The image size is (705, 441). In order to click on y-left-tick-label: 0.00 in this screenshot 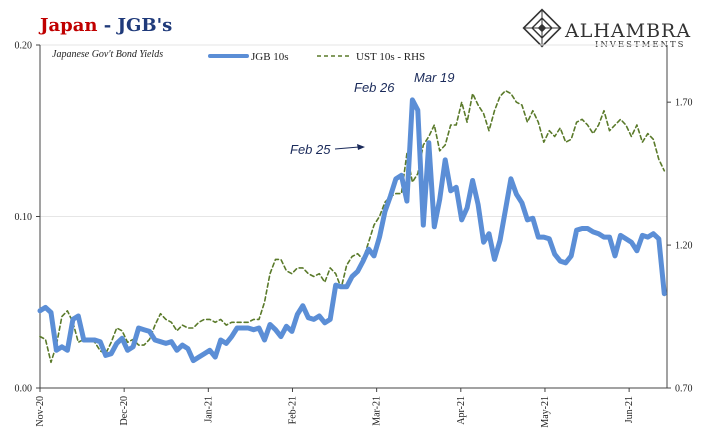, I will do `click(24, 389)`.